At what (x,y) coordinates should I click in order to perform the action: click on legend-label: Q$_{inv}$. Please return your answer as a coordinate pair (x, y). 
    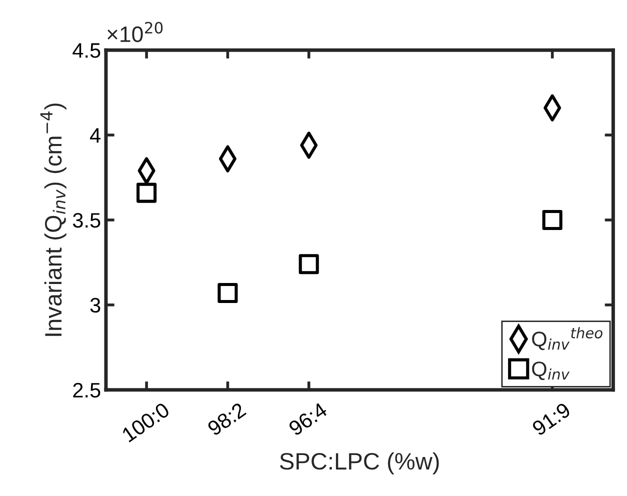
    Looking at the image, I should click on (551, 371).